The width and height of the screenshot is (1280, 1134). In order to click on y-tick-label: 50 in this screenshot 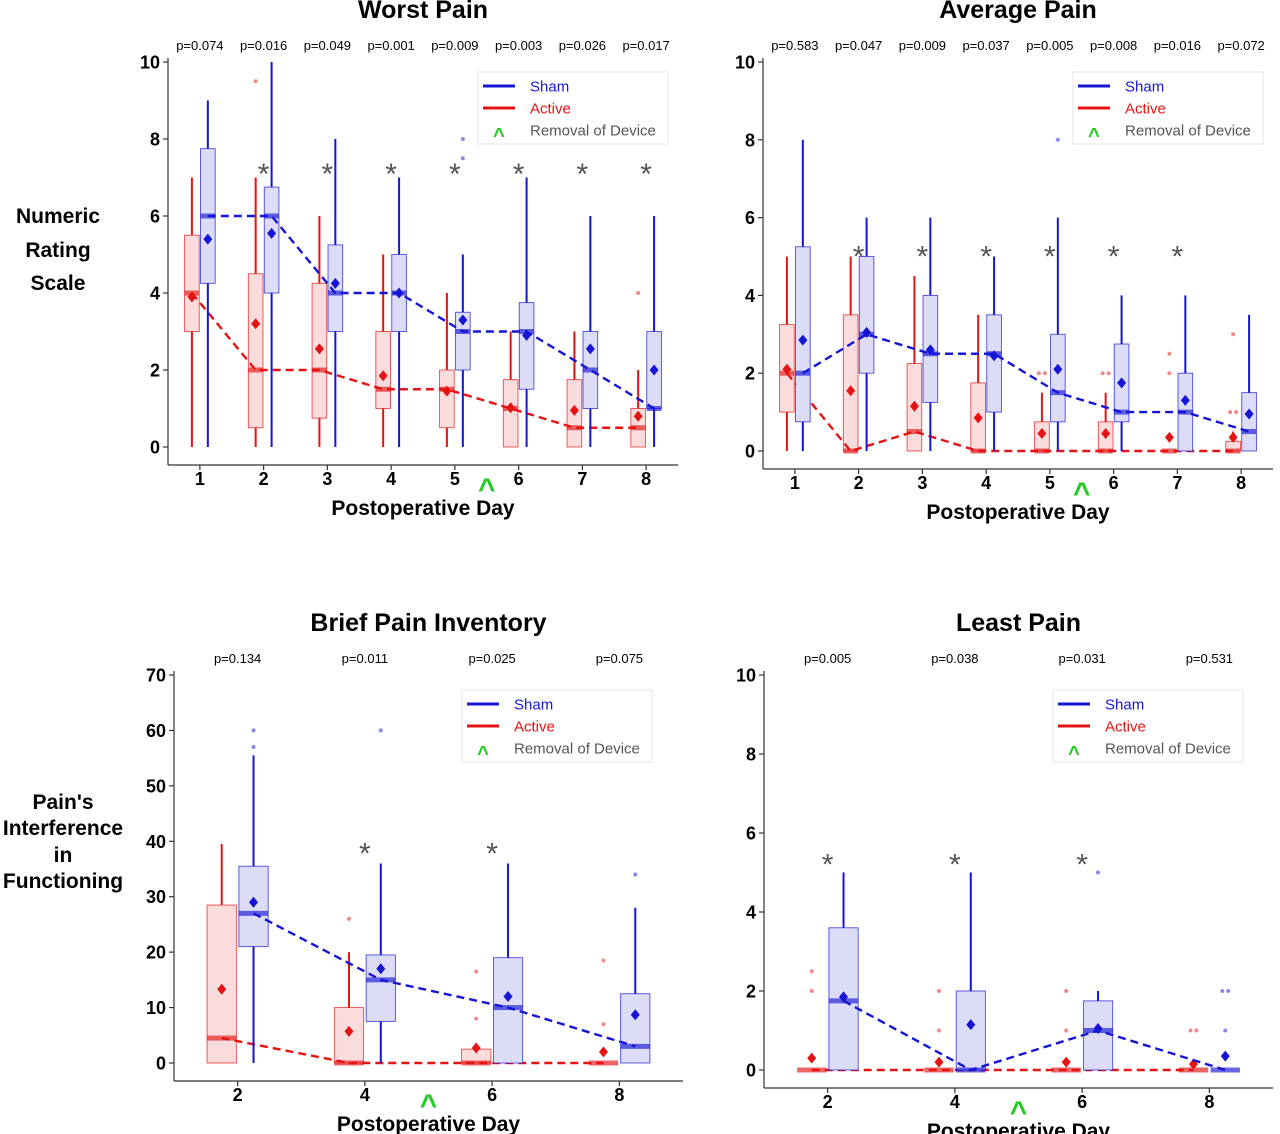, I will do `click(156, 786)`.